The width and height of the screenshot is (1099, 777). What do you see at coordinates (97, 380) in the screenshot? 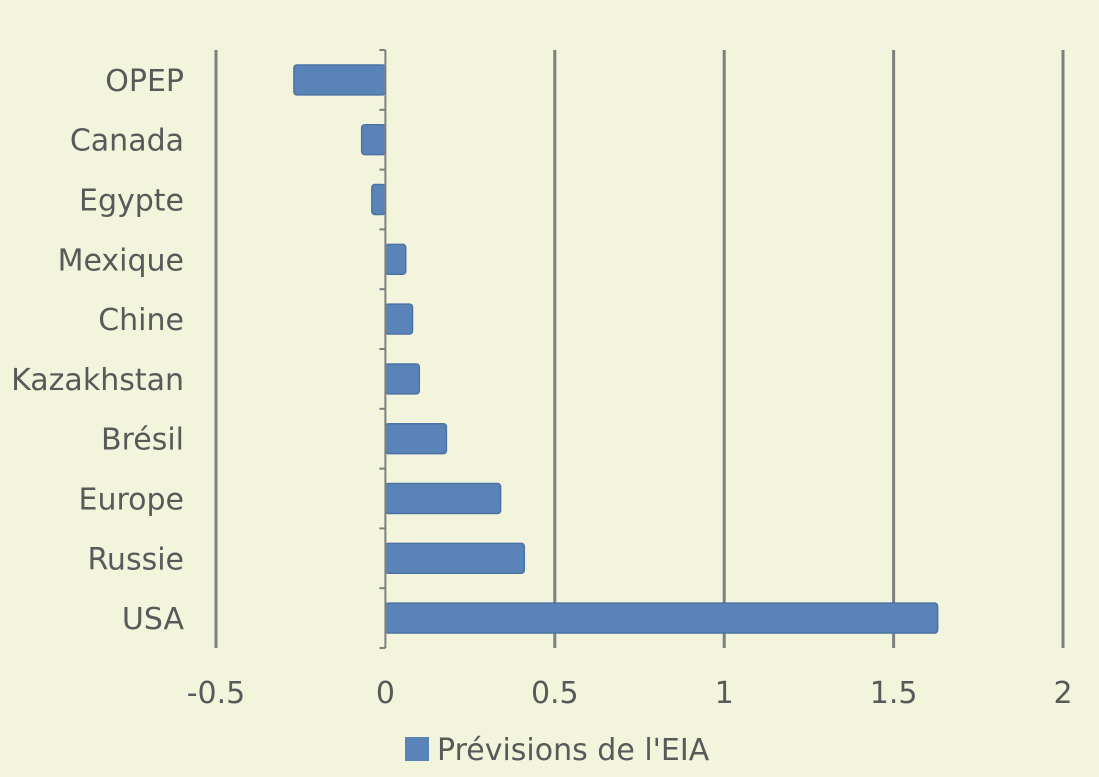
I see `category-label: Kazakhstan` at bounding box center [97, 380].